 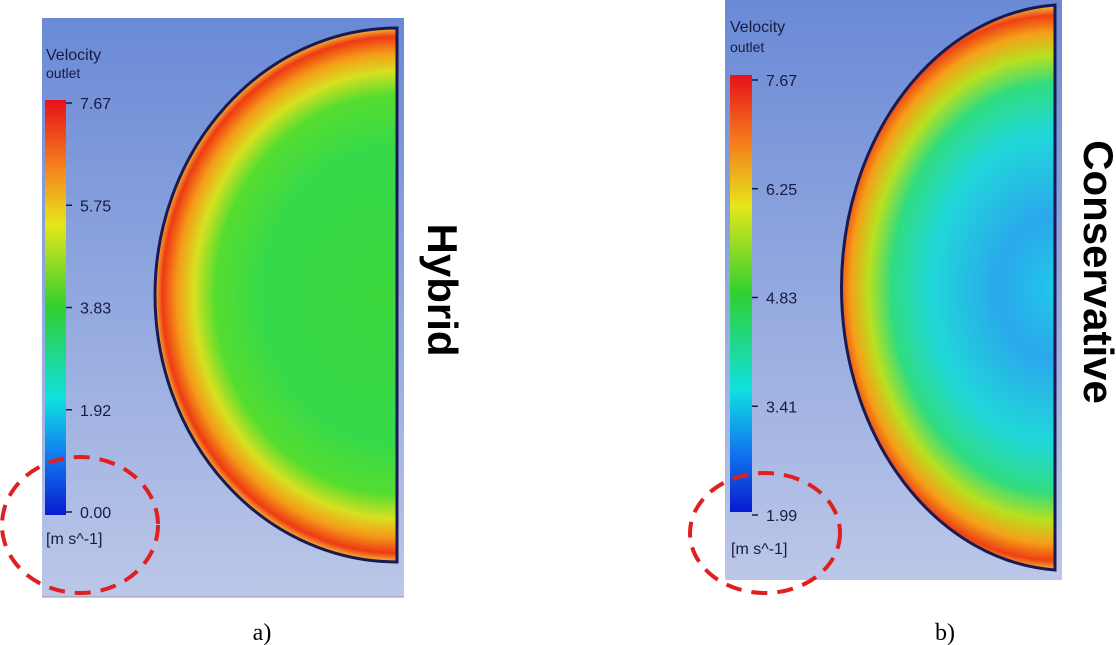 I want to click on tick-label: 0.00, so click(x=95, y=513).